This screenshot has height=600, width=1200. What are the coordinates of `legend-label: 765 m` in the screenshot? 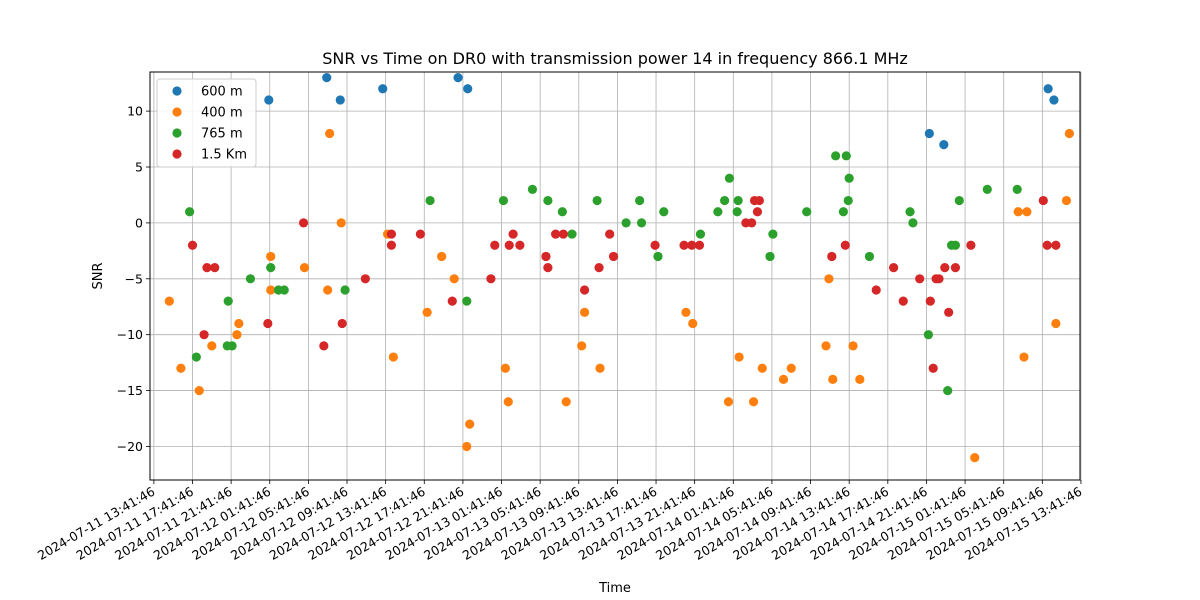 It's located at (222, 134).